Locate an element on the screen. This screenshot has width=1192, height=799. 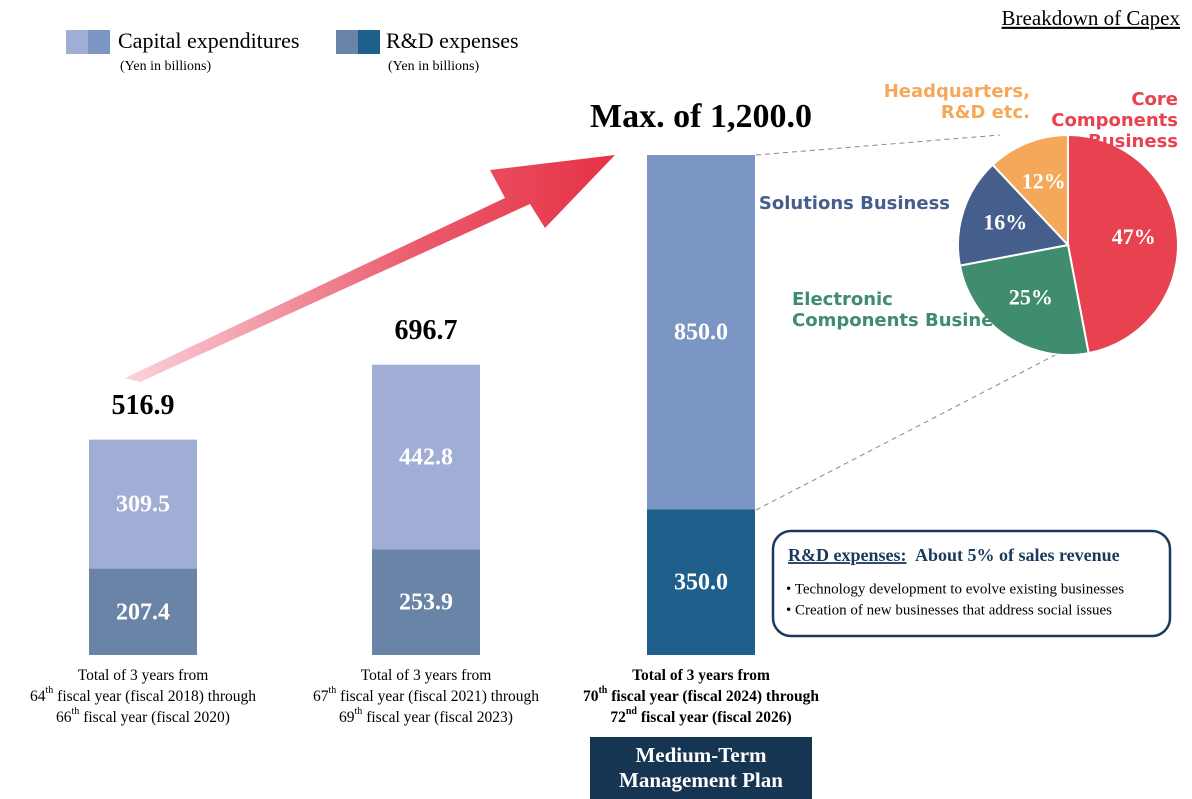
plan-label: Management Plan is located at coordinates (701, 780).